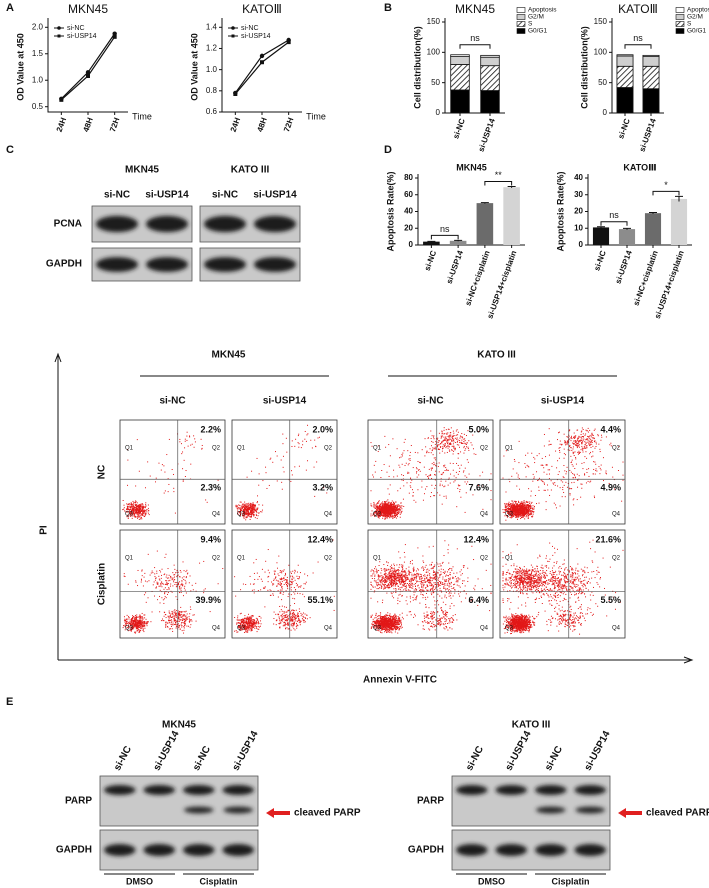  Describe the element at coordinates (167, 264) in the screenshot. I see `blot-band` at that location.